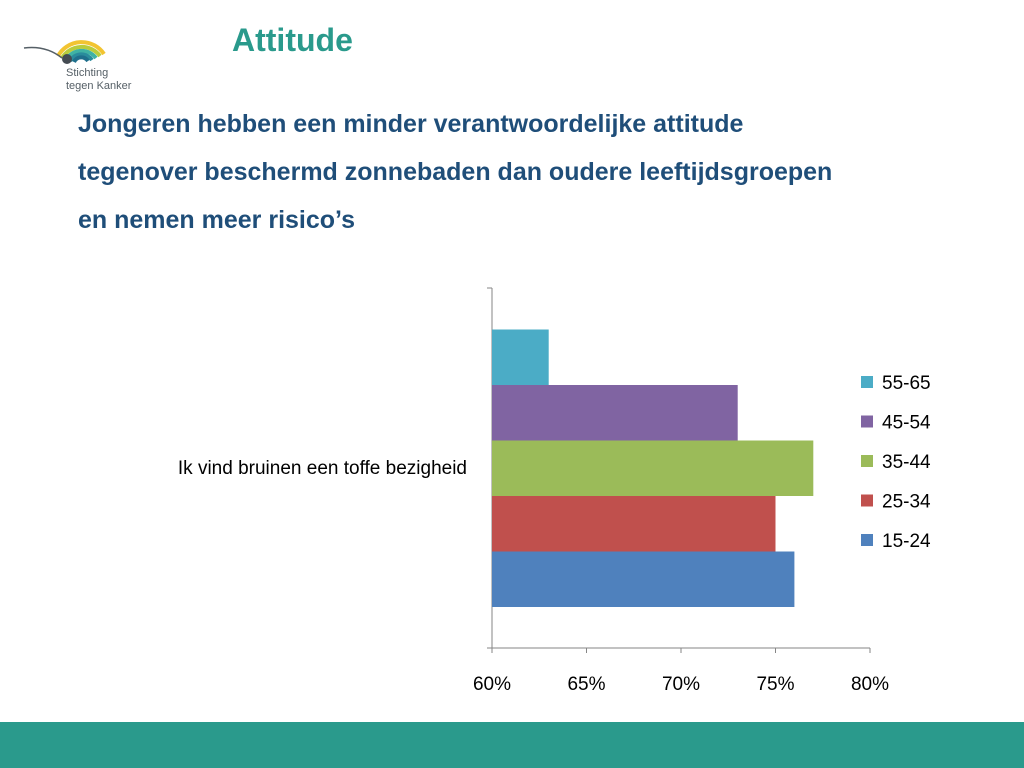  What do you see at coordinates (64, 52) in the screenshot?
I see `rainbow-arcs-logo-icon` at bounding box center [64, 52].